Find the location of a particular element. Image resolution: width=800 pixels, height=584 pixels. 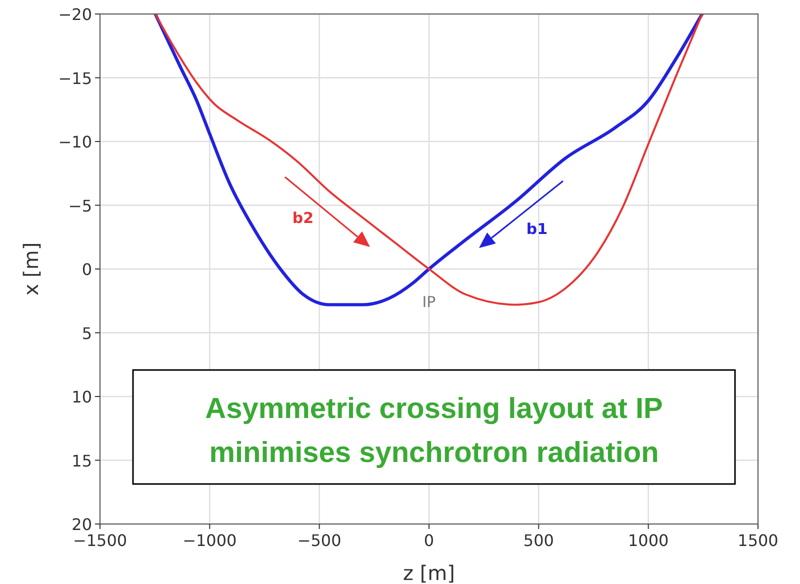

y-tick-label: −10 is located at coordinates (75, 142).